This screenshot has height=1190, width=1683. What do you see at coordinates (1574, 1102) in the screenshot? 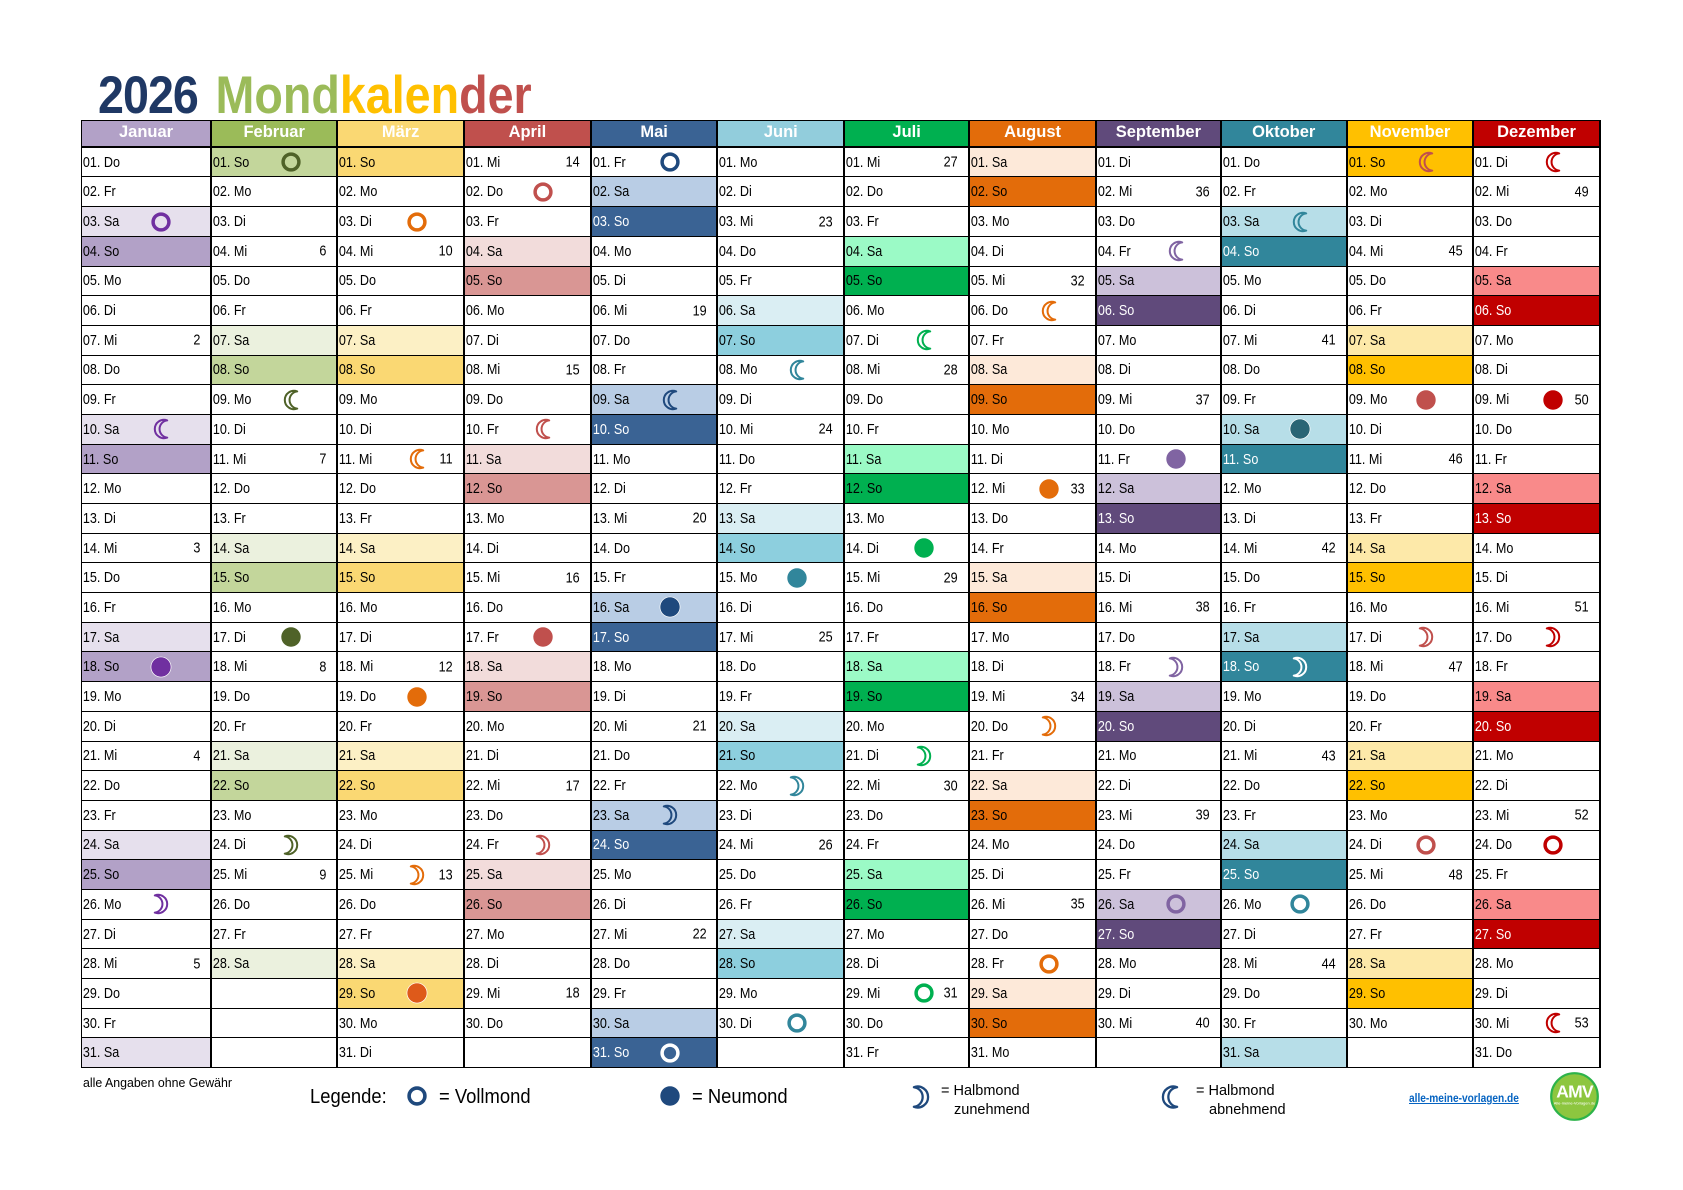
I see `svg-text: Alle-meine-Vorlagen.de` at bounding box center [1574, 1102].